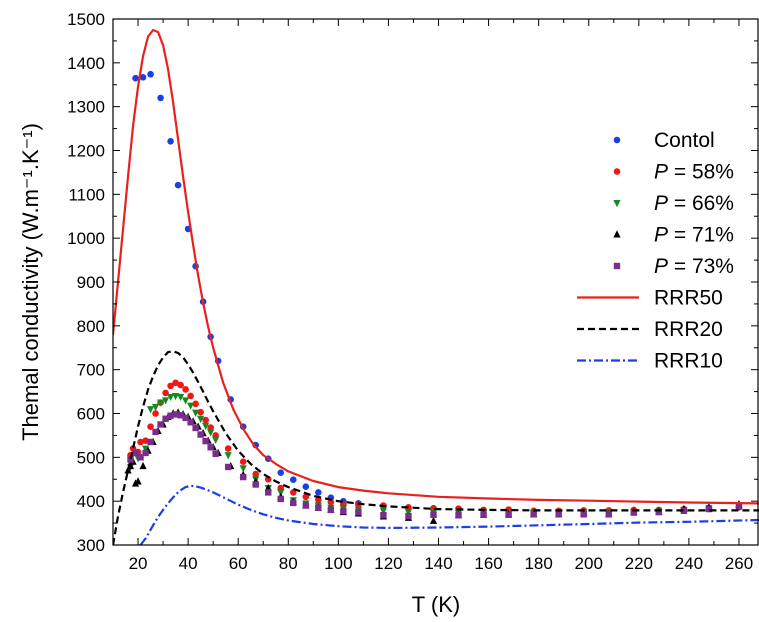 Image resolution: width=759 pixels, height=622 pixels. Describe the element at coordinates (436, 604) in the screenshot. I see `x-axis-title: T (K)` at that location.